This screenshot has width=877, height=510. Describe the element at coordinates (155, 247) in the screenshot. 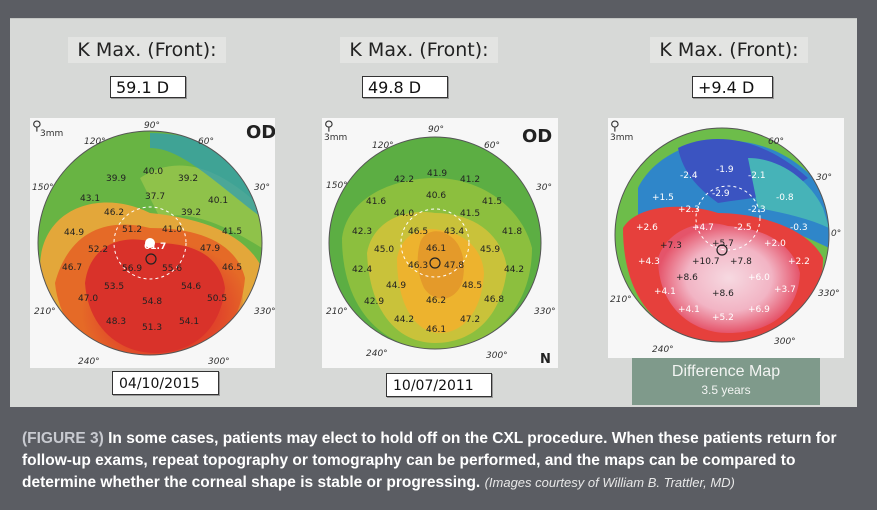

I see `center-reading: 61.7` at that location.